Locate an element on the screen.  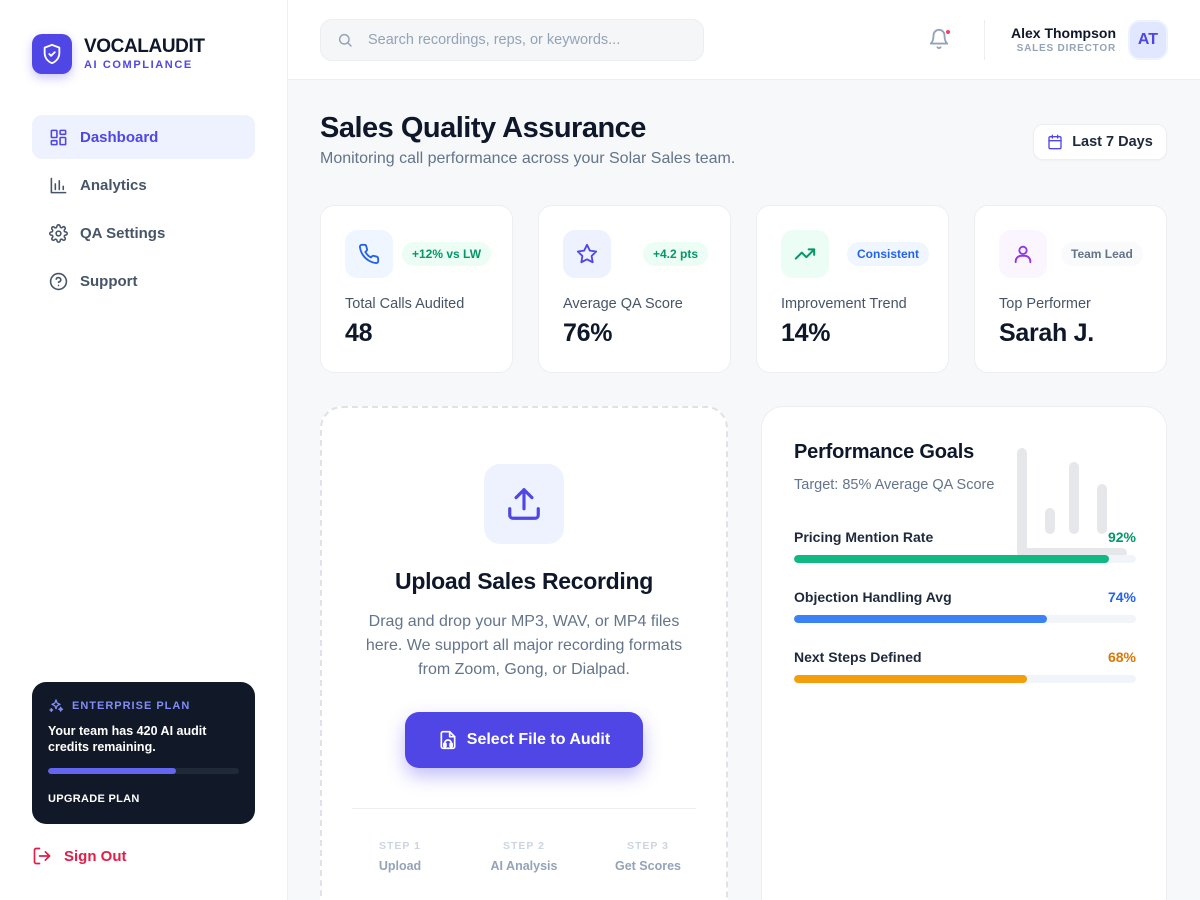
date-range-label: Last 7 Days is located at coordinates (1112, 142).